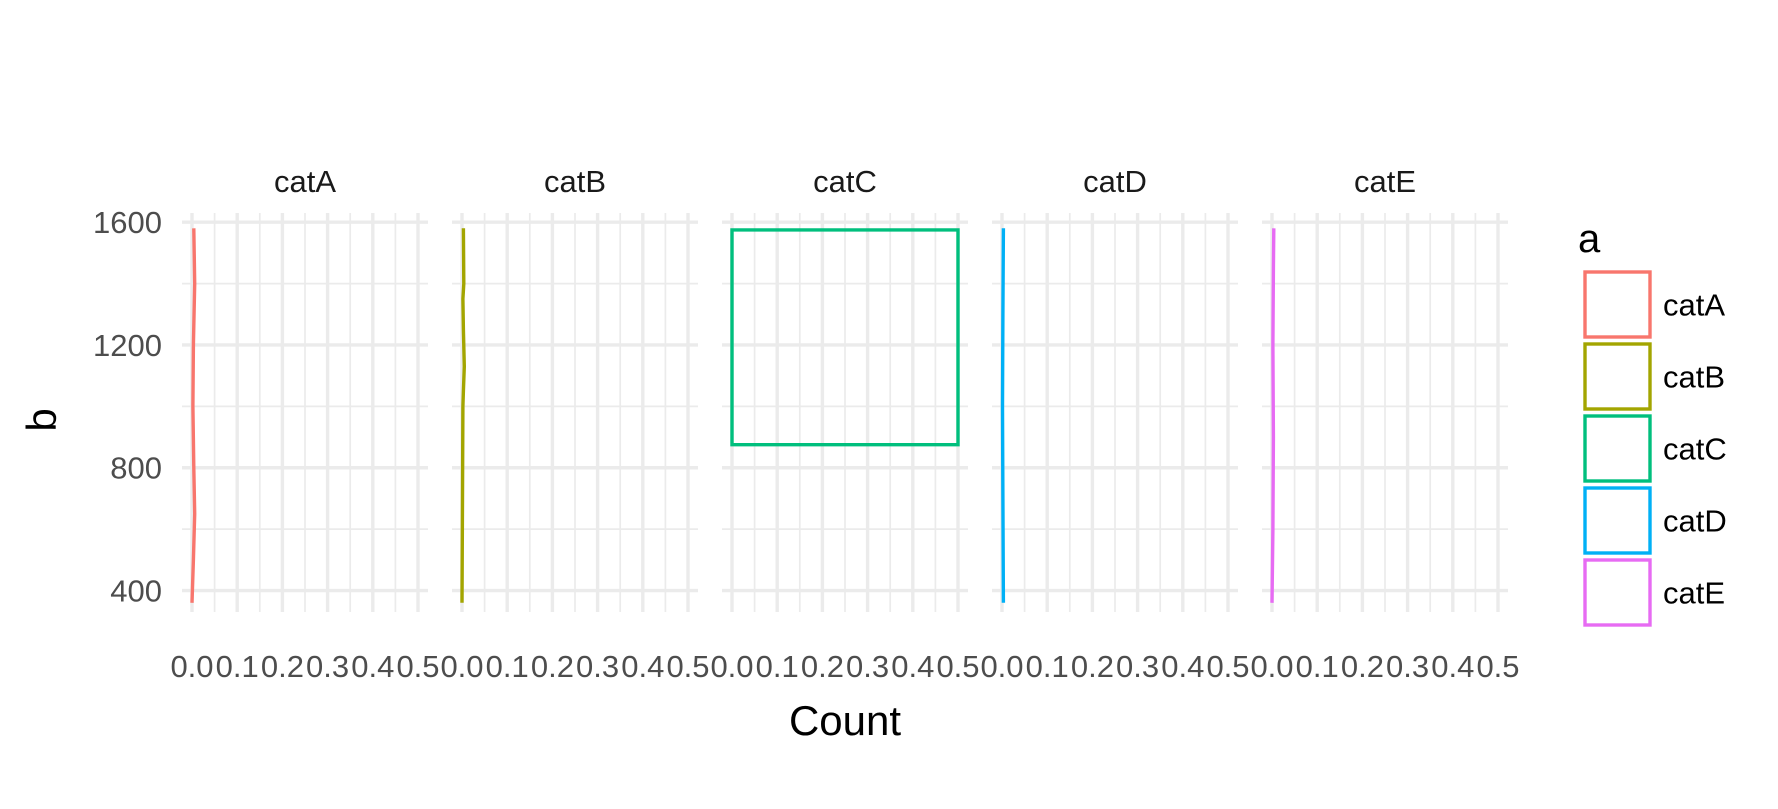 This screenshot has height=809, width=1778. Describe the element at coordinates (463, 415) in the screenshot. I see `series-outline-catB` at that location.